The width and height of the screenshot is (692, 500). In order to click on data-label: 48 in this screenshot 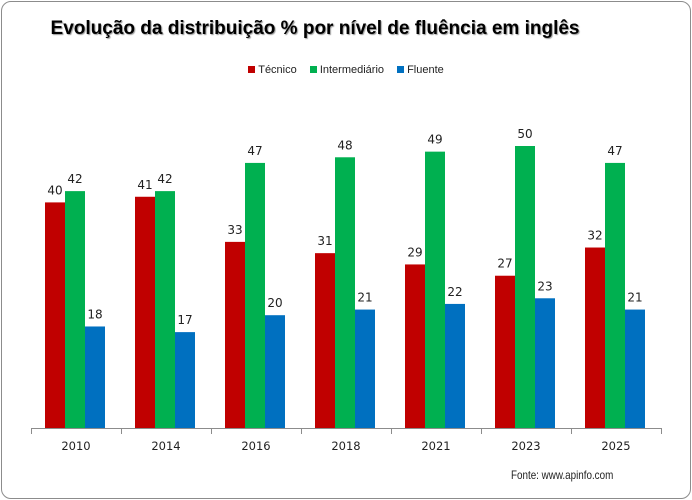, I will do `click(344, 145)`.